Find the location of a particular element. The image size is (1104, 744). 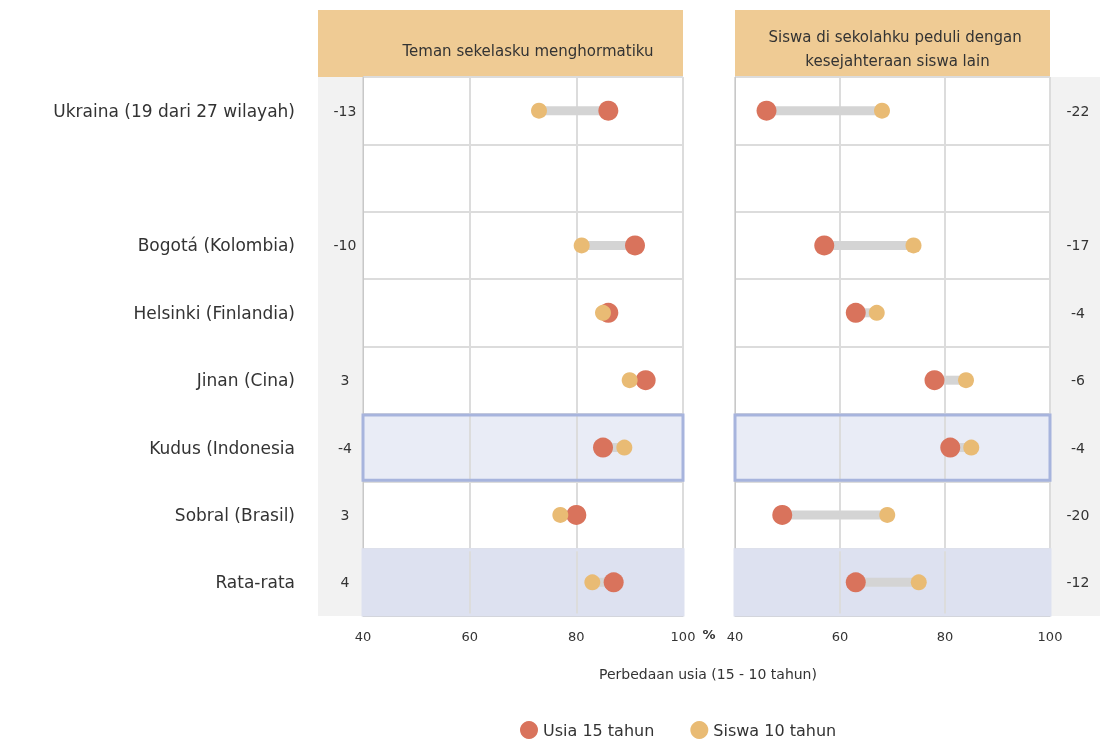

text: -17 is located at coordinates (1078, 245).